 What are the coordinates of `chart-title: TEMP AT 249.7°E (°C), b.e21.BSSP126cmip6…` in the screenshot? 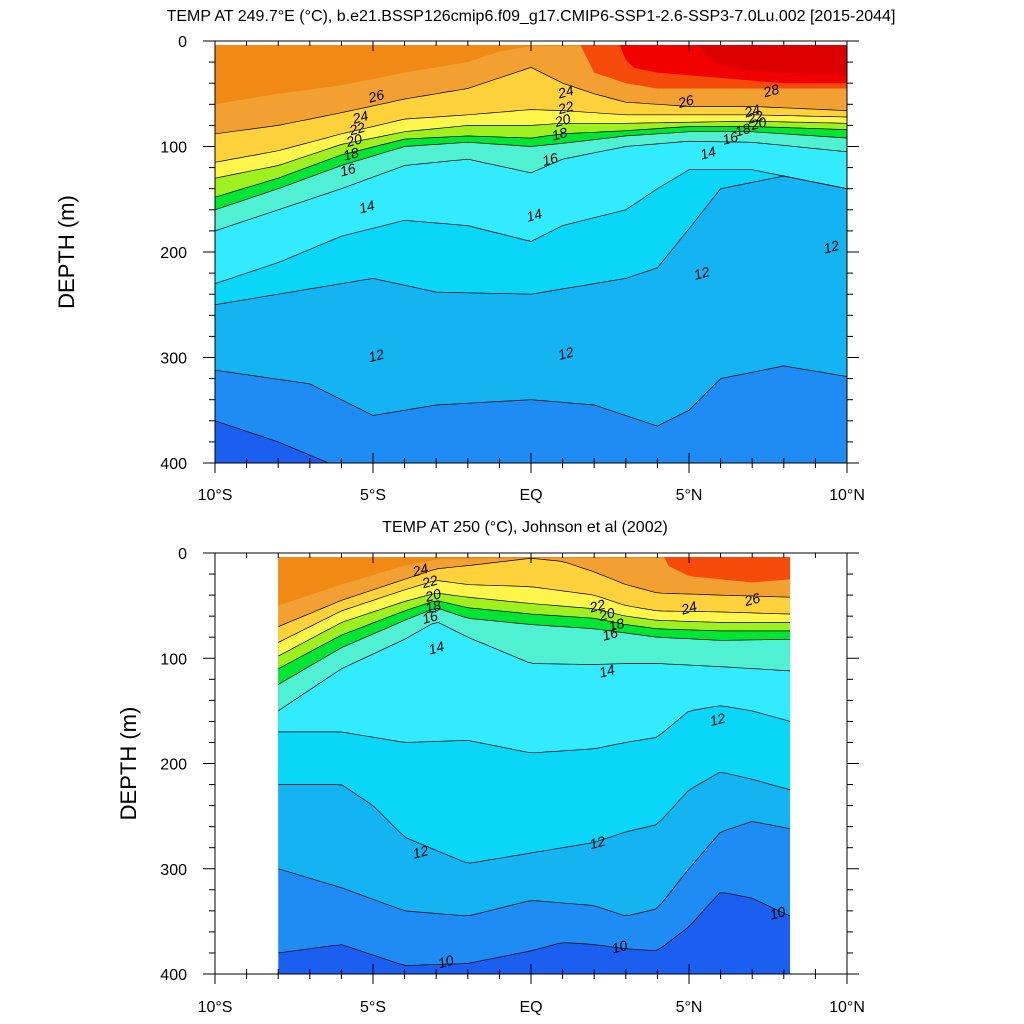 It's located at (531, 16).